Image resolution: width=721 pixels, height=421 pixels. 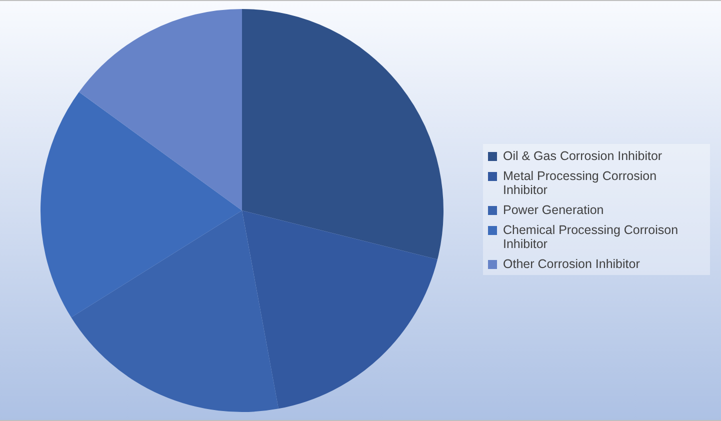 What do you see at coordinates (572, 264) in the screenshot?
I see `legend-label: Other Corrosion Inhibitor` at bounding box center [572, 264].